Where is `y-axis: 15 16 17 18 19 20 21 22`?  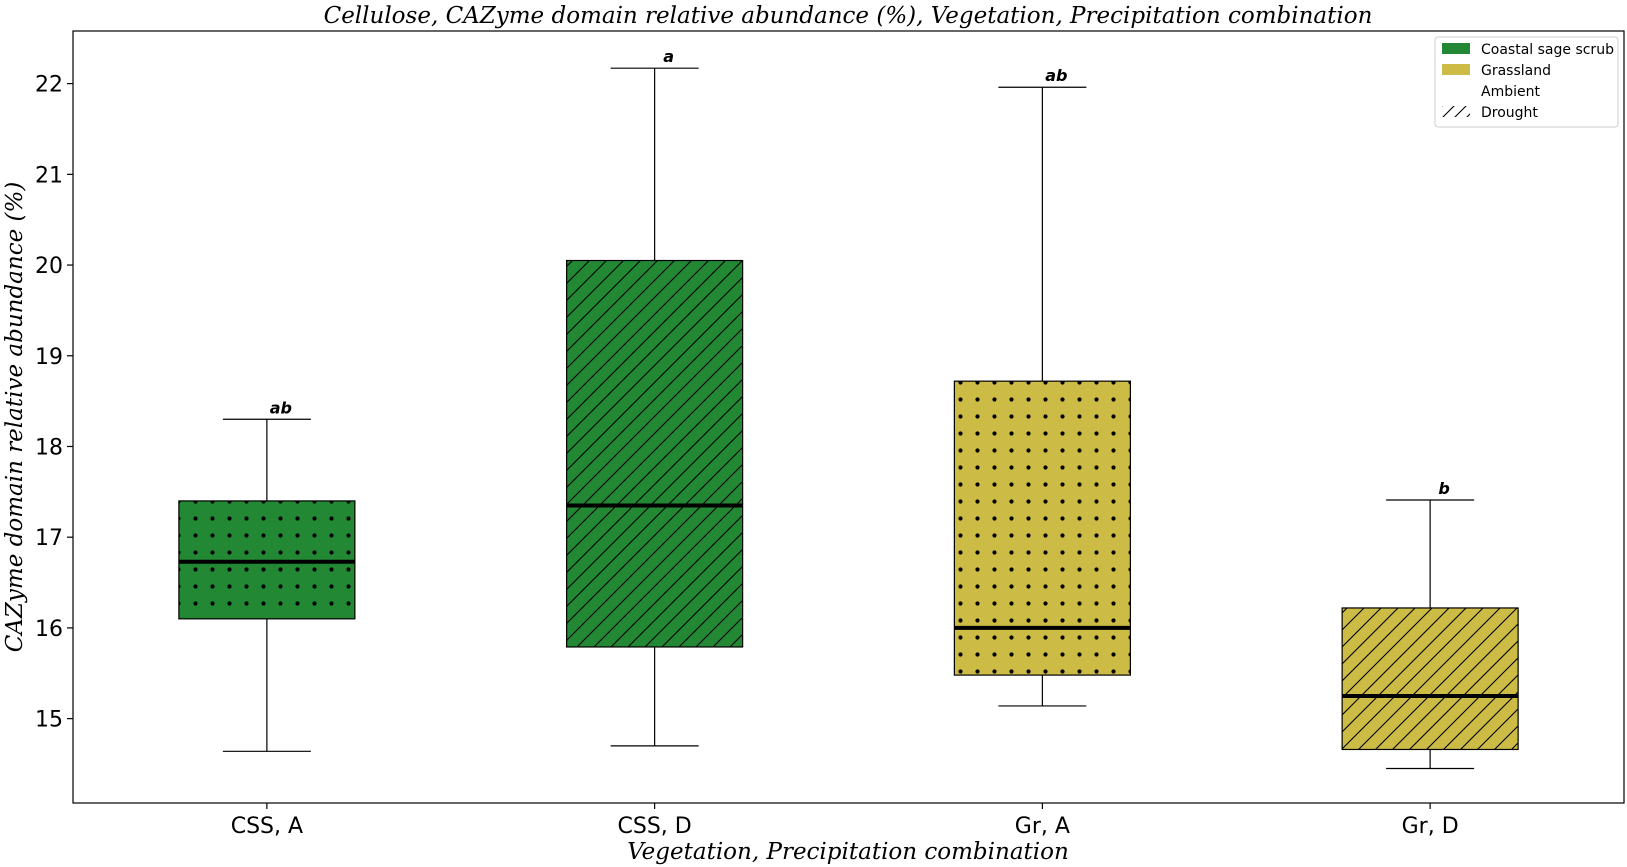 y-axis: 15 16 17 18 19 20 21 22 is located at coordinates (54, 403).